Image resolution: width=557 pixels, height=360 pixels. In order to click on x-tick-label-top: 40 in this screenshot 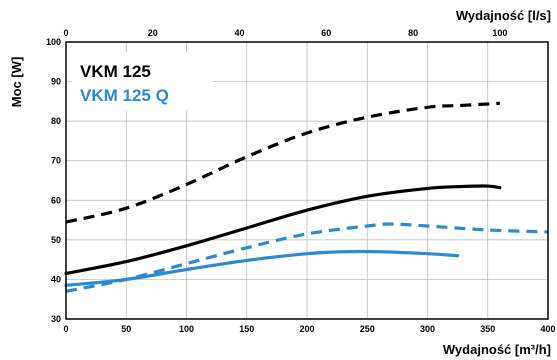, I will do `click(240, 33)`.